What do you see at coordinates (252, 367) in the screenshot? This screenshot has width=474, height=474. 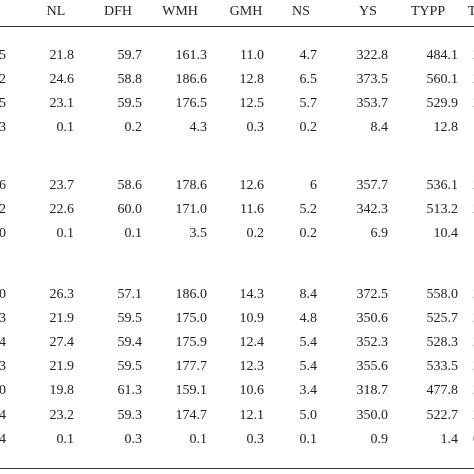 I see `table-cell: 12.3` at bounding box center [252, 367].